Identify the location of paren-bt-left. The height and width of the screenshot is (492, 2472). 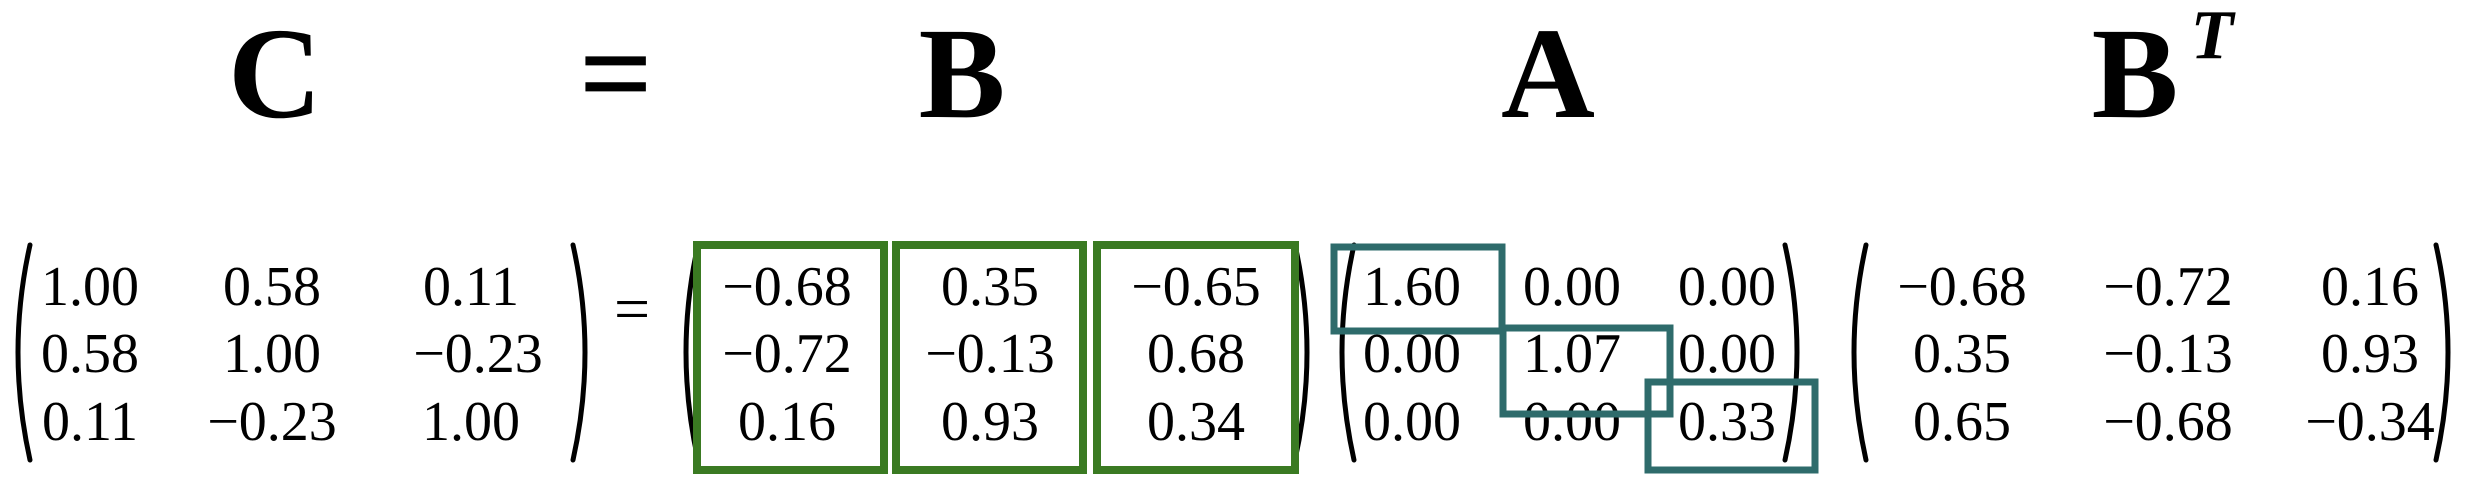
(1860, 352).